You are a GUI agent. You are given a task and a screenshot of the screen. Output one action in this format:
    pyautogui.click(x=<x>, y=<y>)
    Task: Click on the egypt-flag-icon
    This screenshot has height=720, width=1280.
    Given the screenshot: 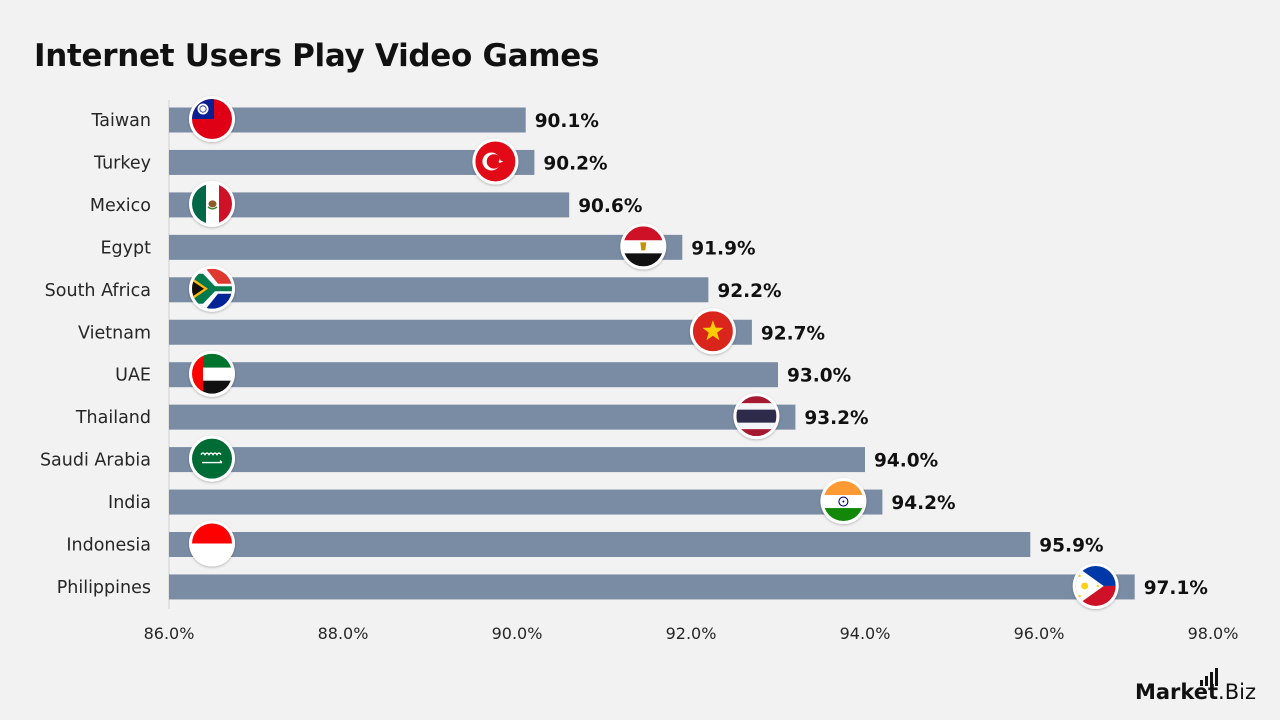 What is the action you would take?
    pyautogui.click(x=643, y=246)
    